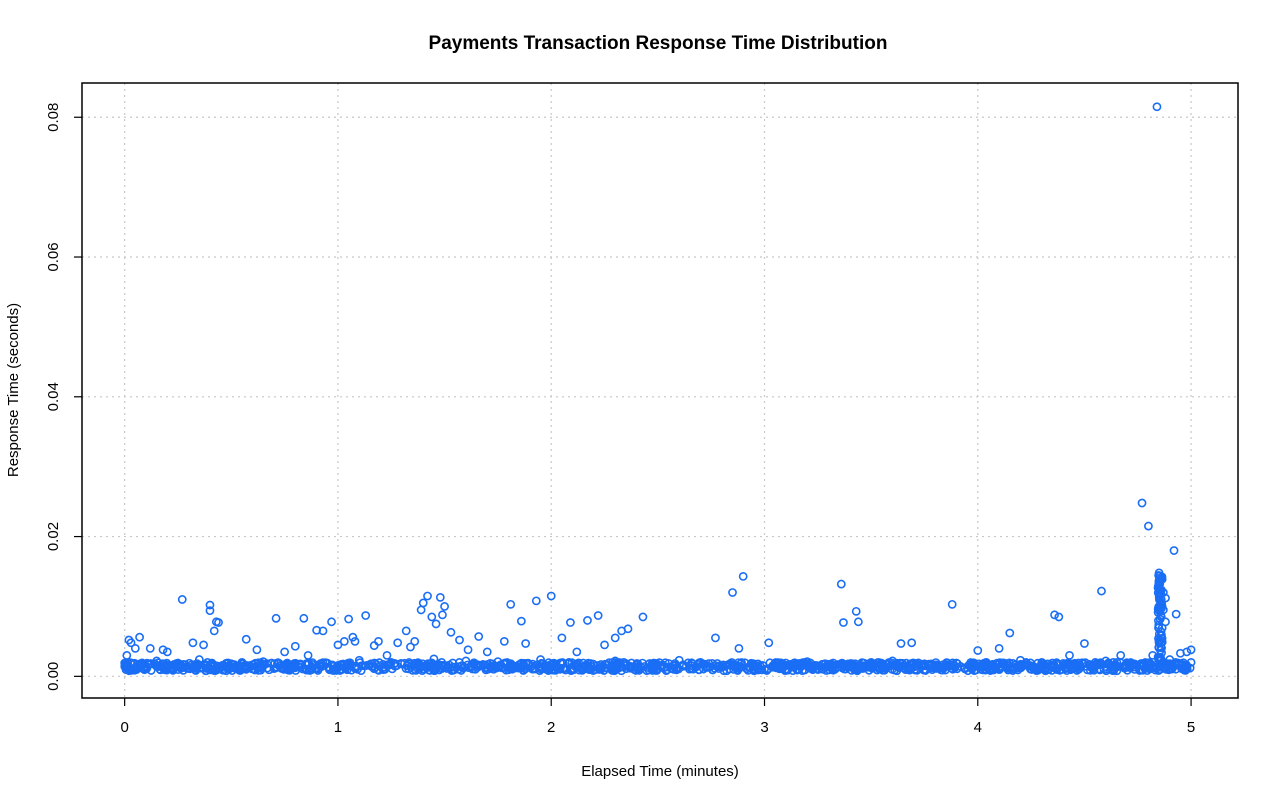  I want to click on spike-point, so click(1158, 588).